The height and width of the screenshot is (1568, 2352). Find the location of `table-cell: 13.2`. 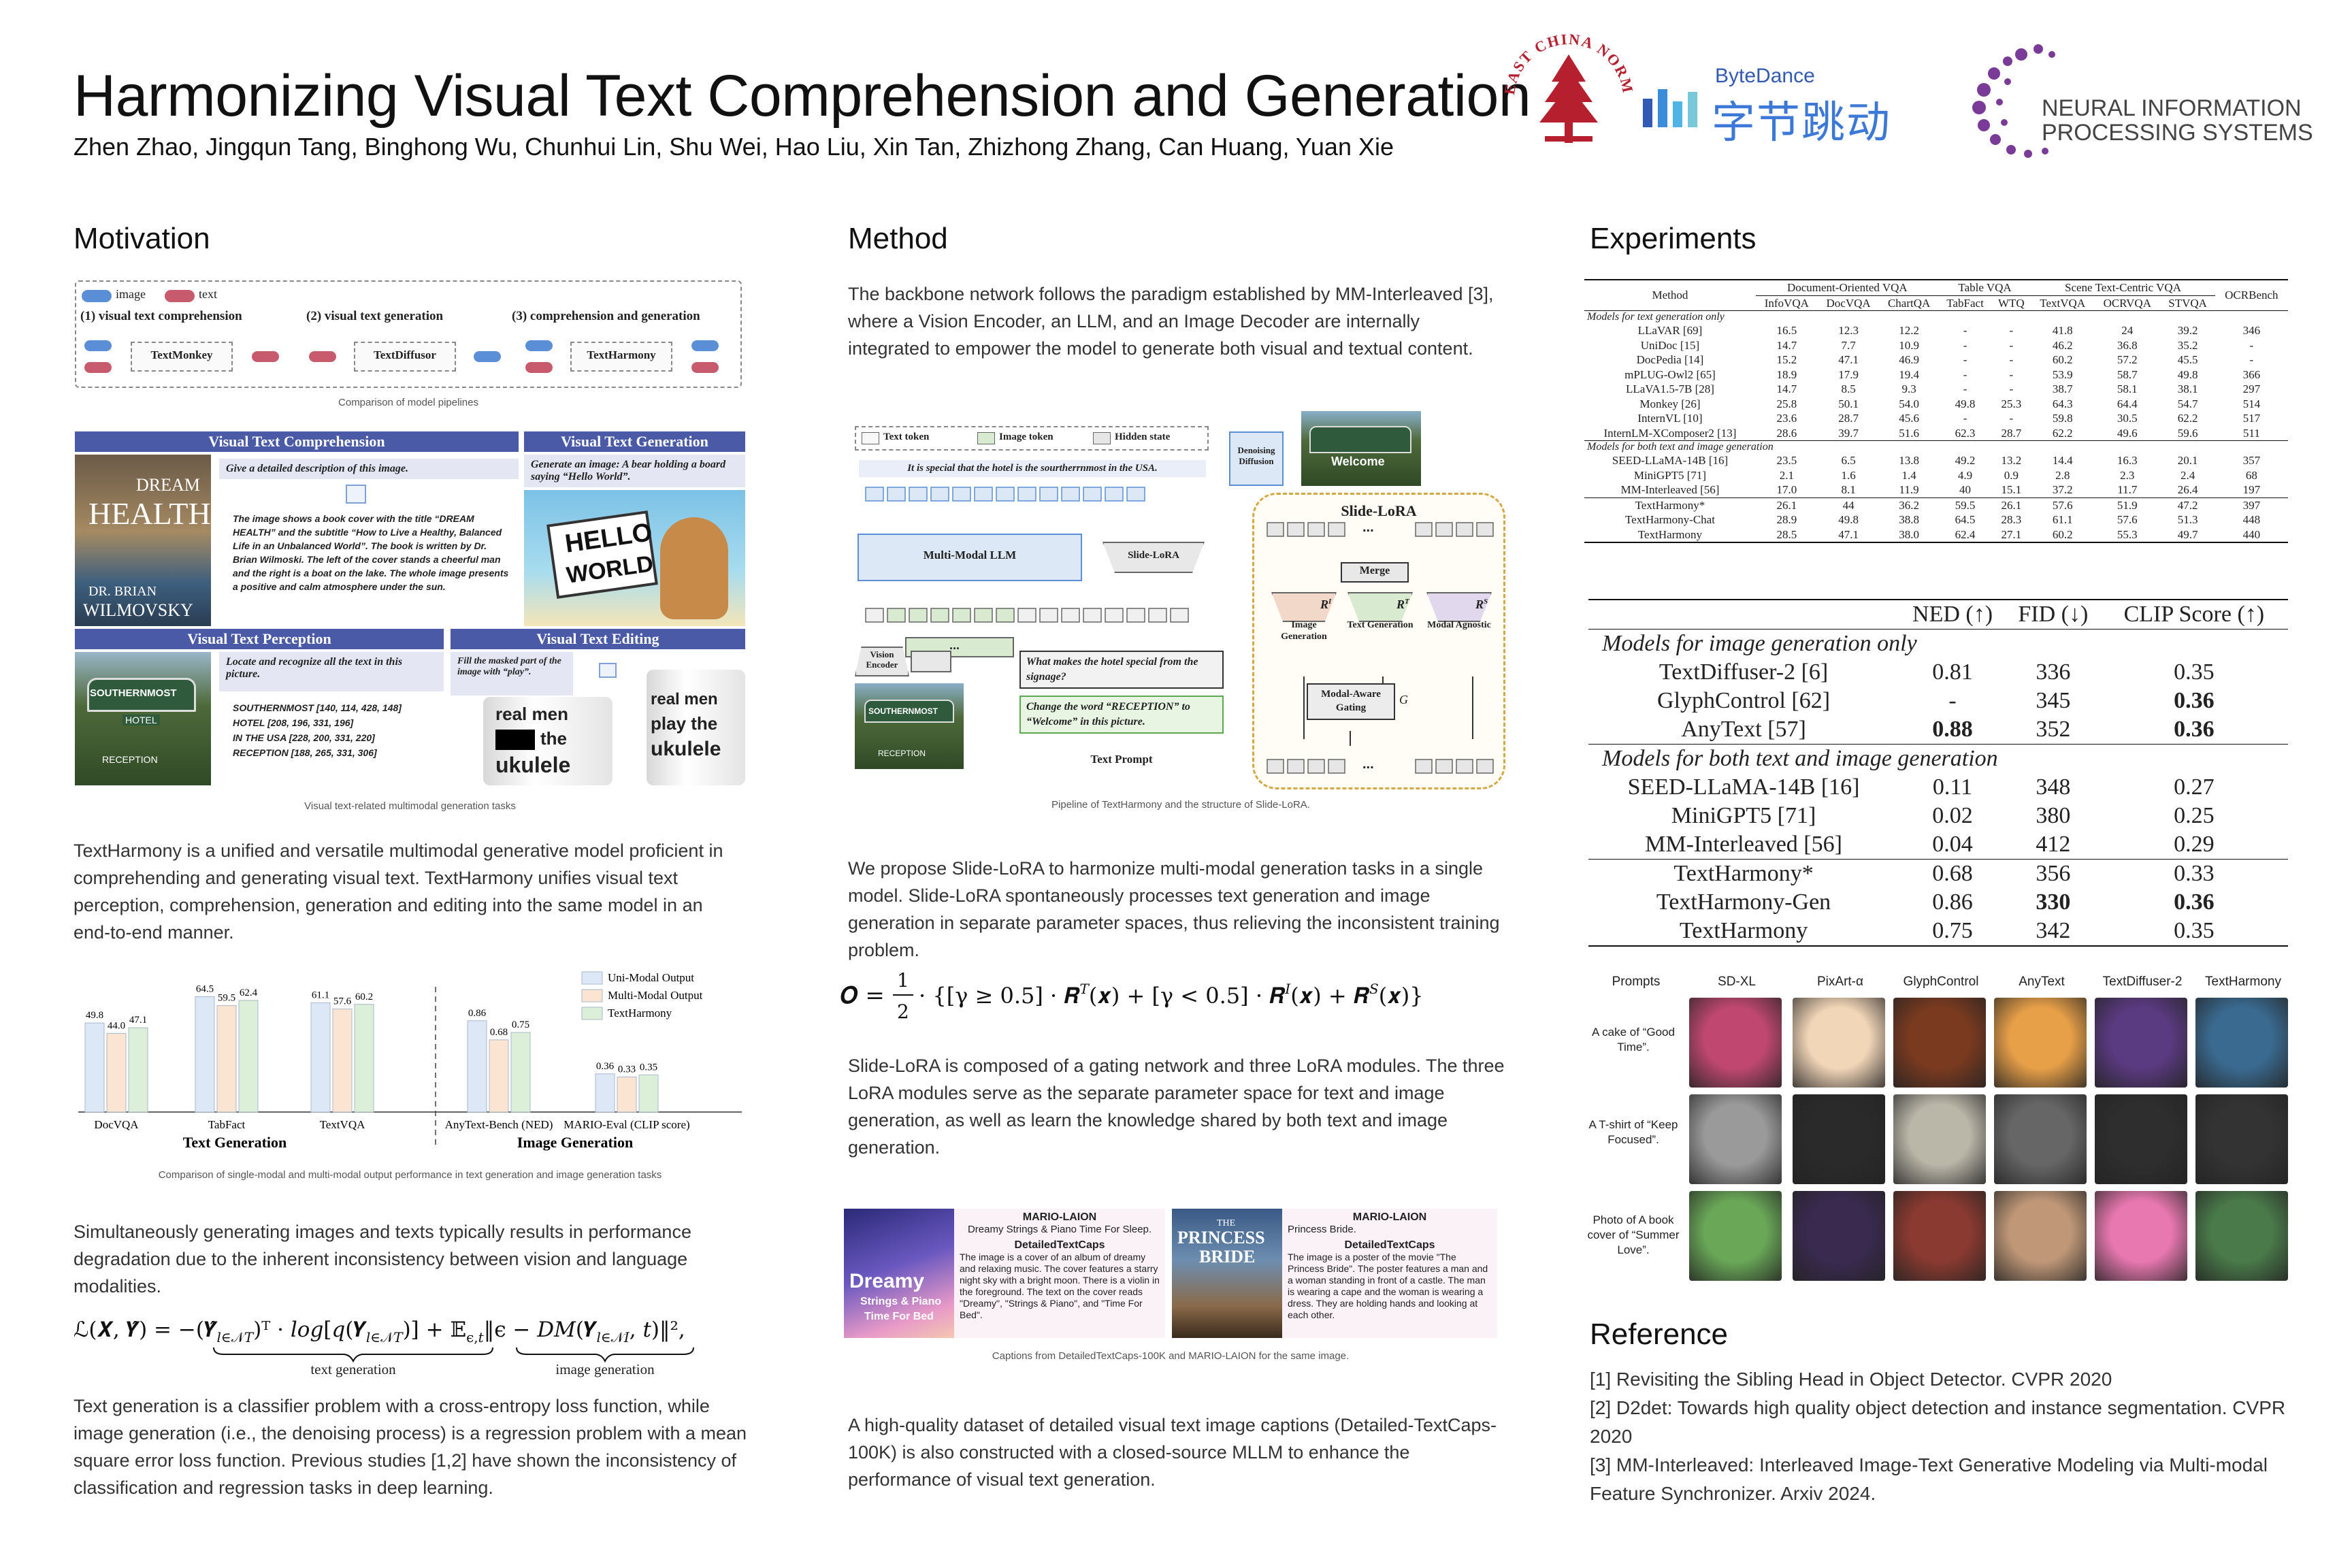

table-cell: 13.2 is located at coordinates (2012, 461).